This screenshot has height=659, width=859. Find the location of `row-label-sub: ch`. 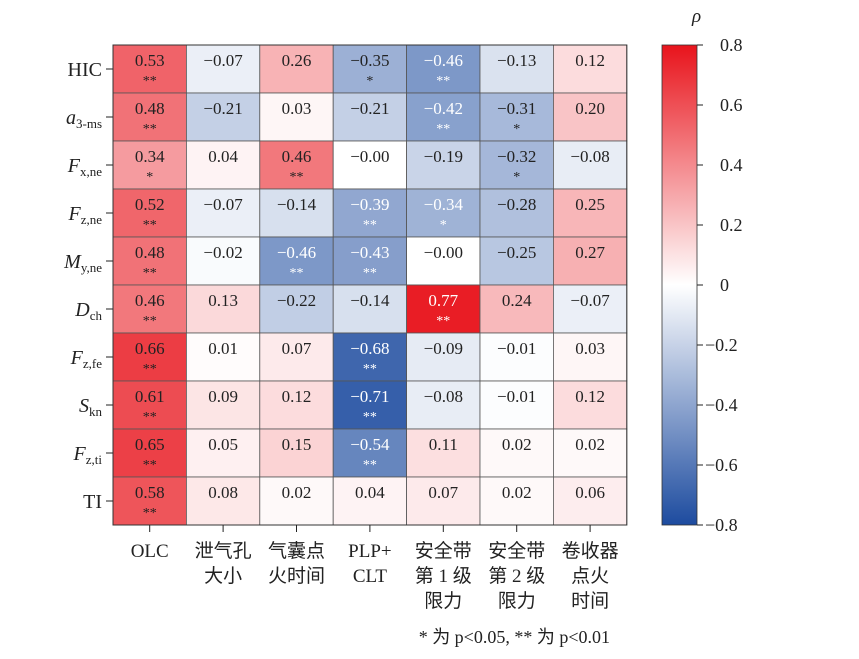

row-label-sub: ch is located at coordinates (96, 315).